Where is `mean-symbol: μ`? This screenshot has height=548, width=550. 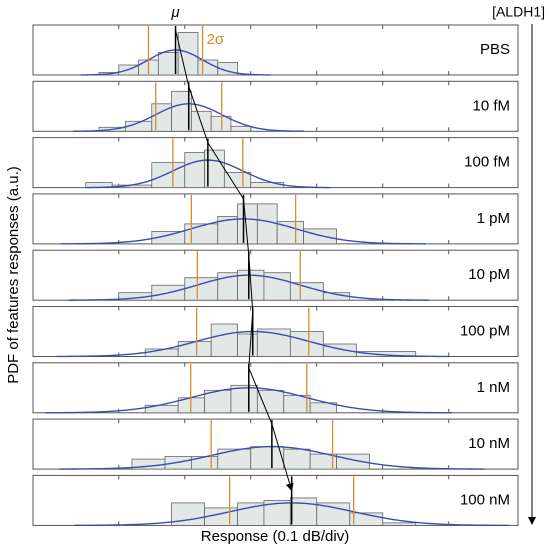
mean-symbol: μ is located at coordinates (174, 12).